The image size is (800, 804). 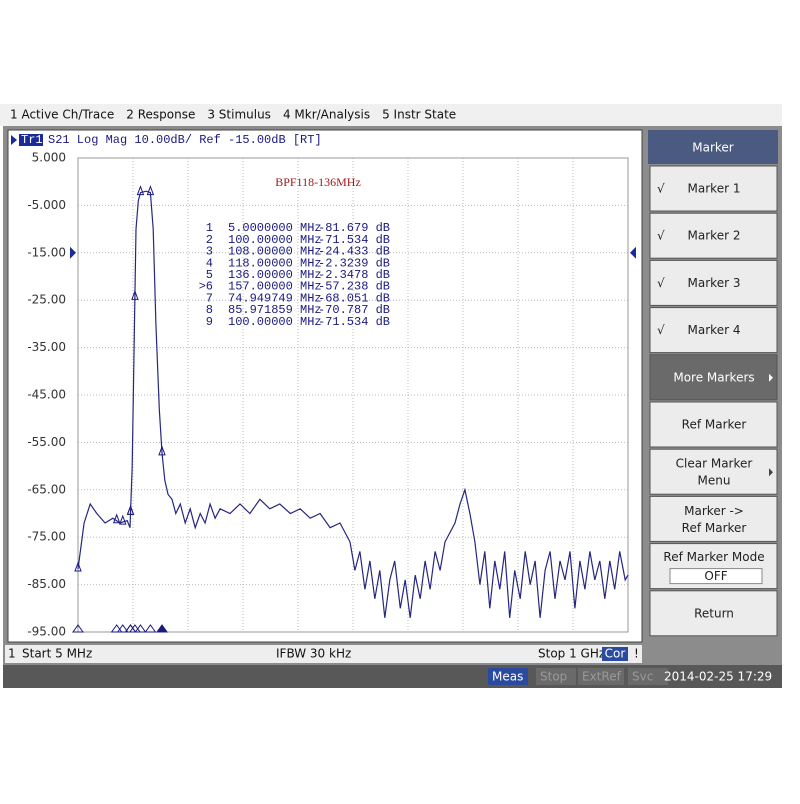 I want to click on softkey-title: Marker, so click(x=713, y=148).